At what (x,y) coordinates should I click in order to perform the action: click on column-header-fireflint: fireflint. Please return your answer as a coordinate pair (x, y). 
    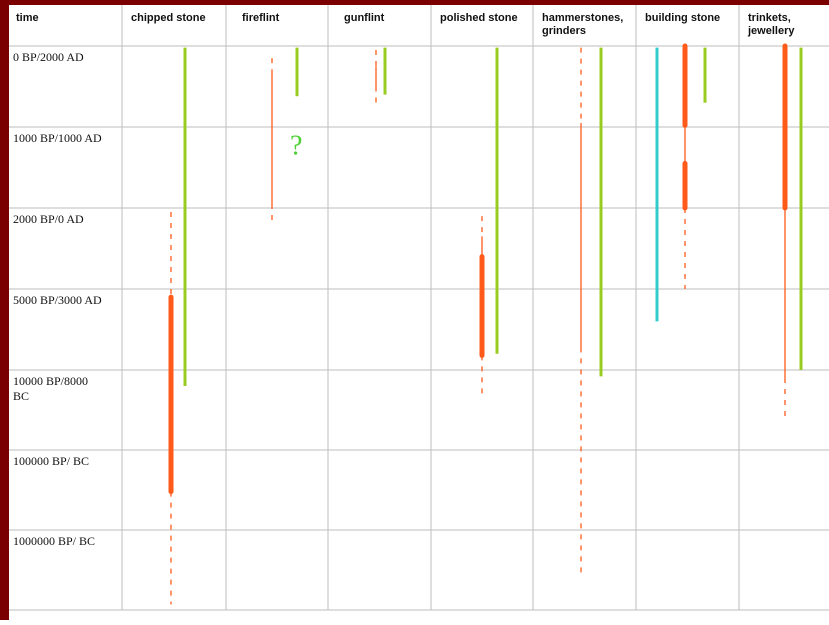
    Looking at the image, I should click on (261, 18).